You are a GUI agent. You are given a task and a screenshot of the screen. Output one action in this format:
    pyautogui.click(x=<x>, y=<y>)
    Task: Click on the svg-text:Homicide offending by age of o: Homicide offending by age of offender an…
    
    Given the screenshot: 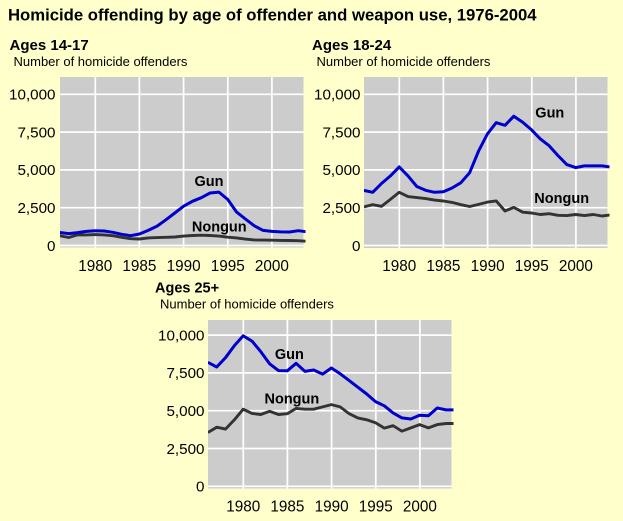 What is the action you would take?
    pyautogui.click(x=272, y=15)
    